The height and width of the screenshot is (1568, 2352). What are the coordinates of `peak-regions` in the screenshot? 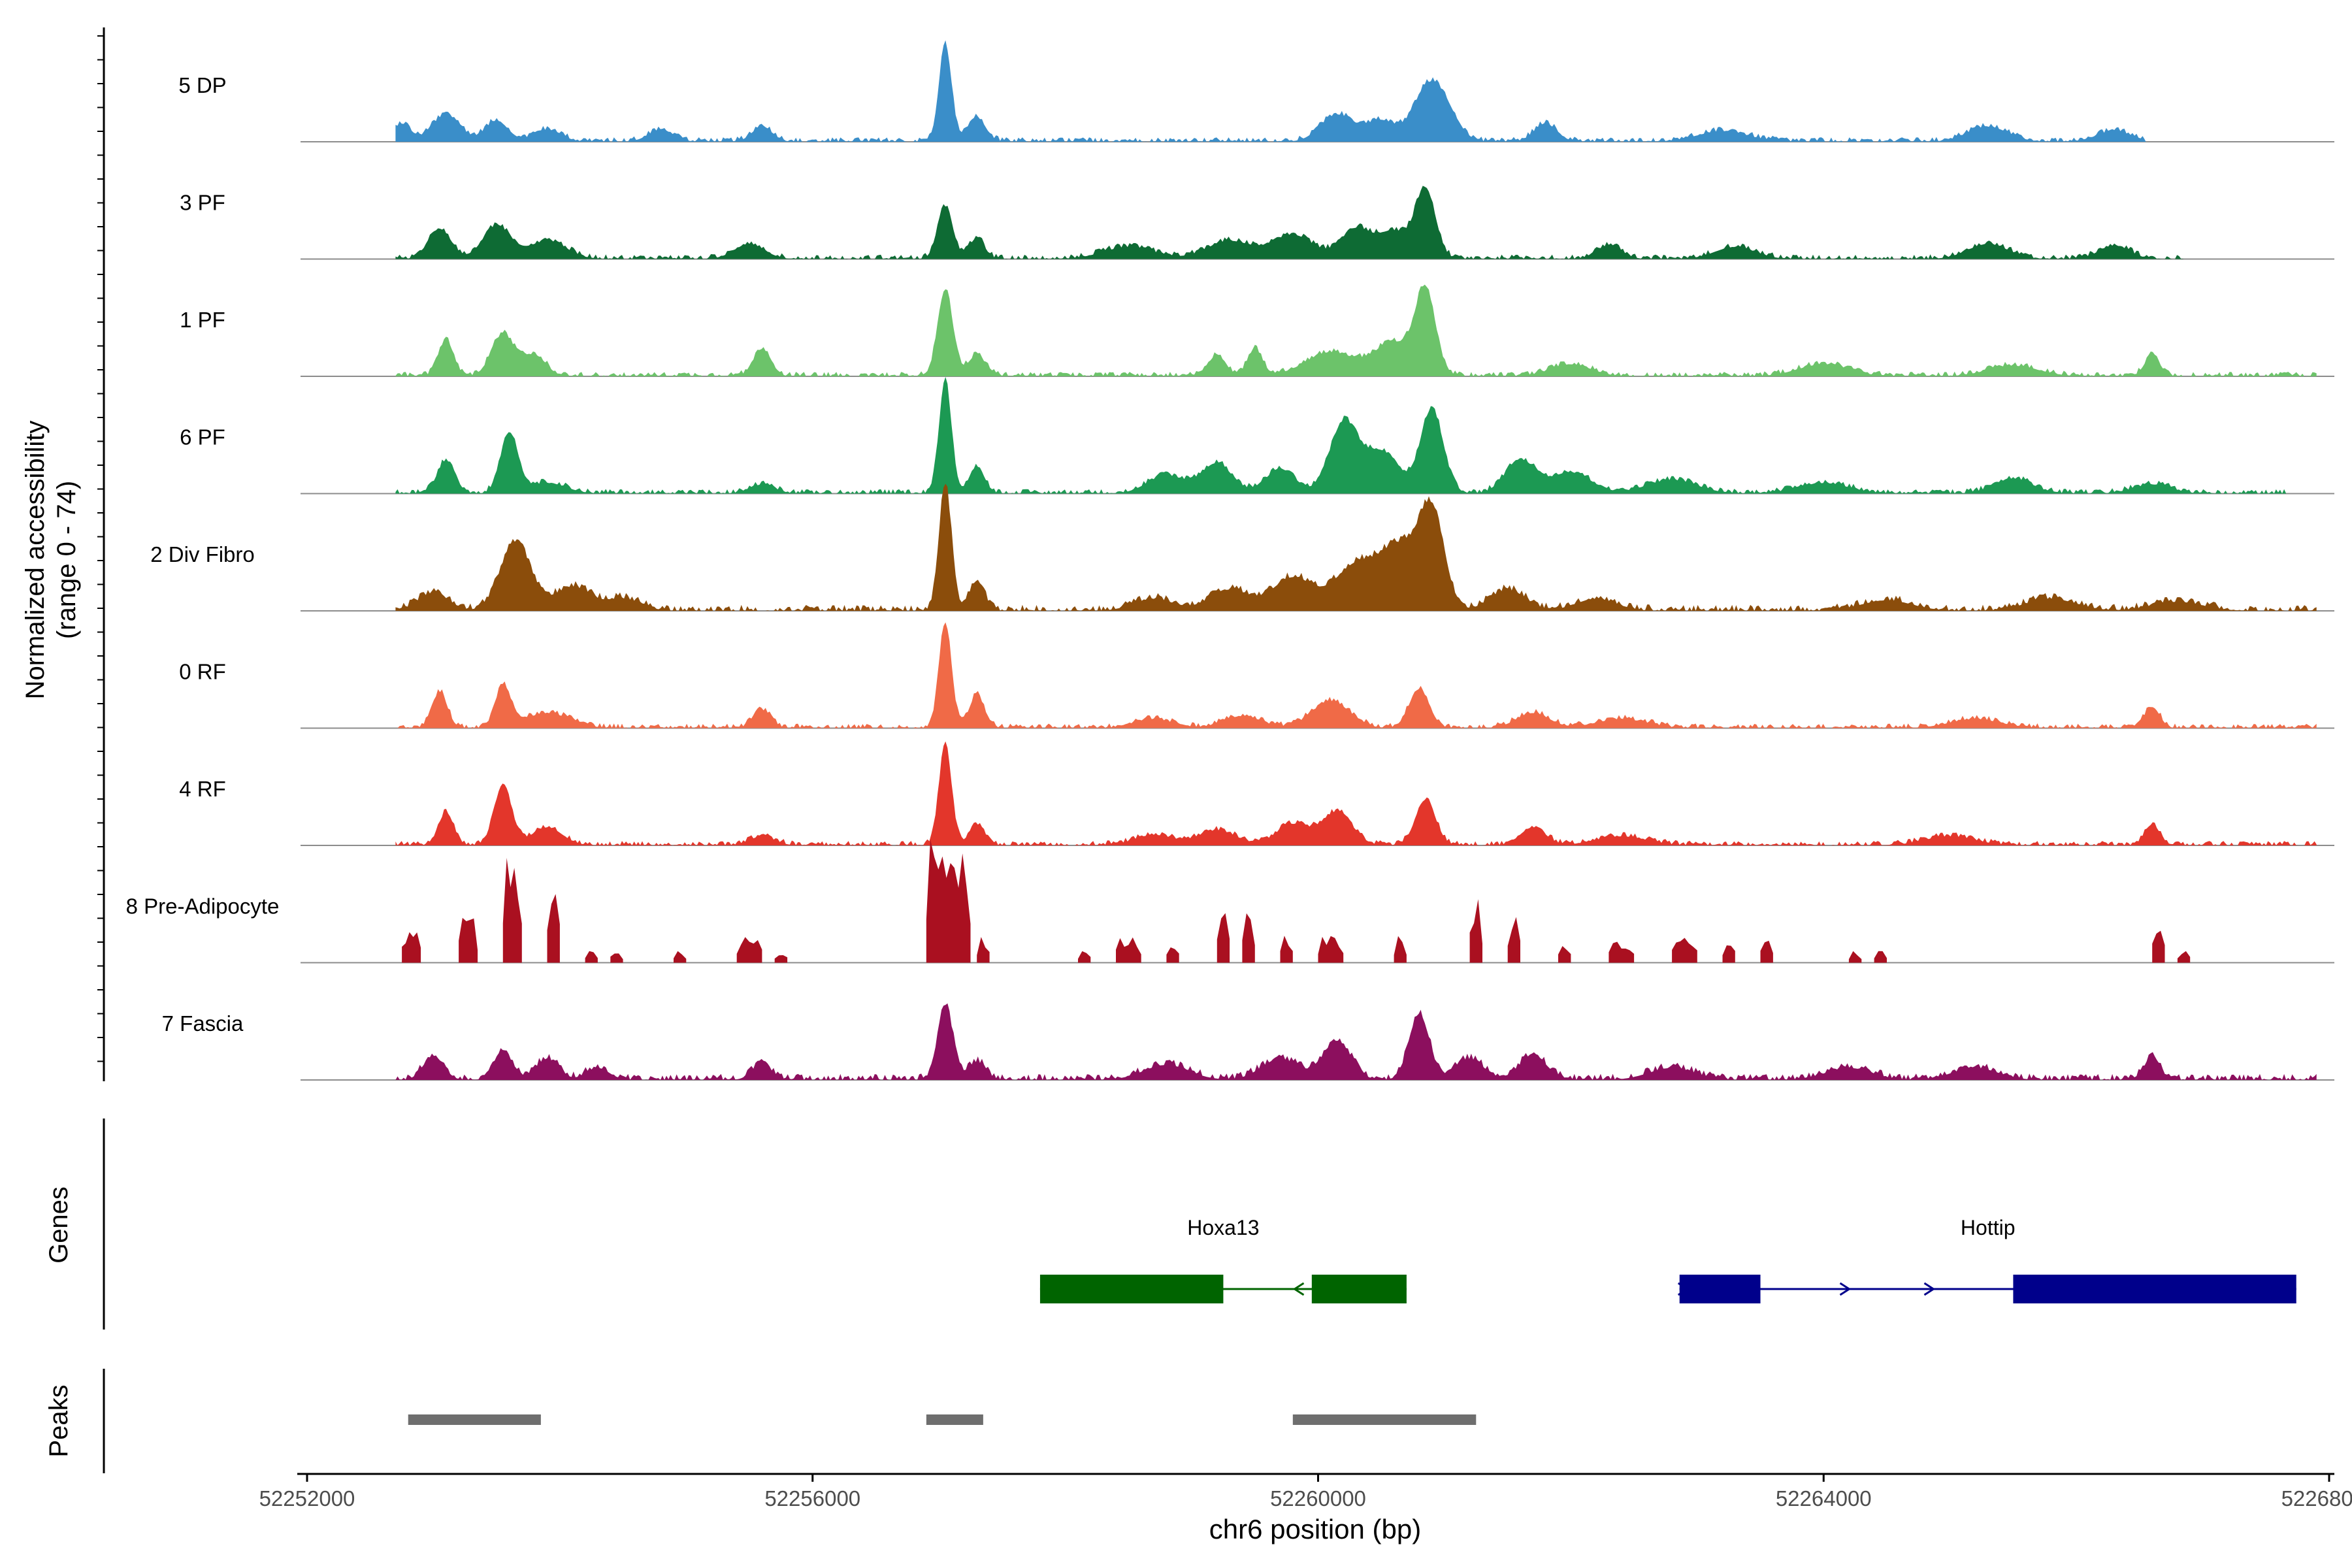 It's located at (942, 1419).